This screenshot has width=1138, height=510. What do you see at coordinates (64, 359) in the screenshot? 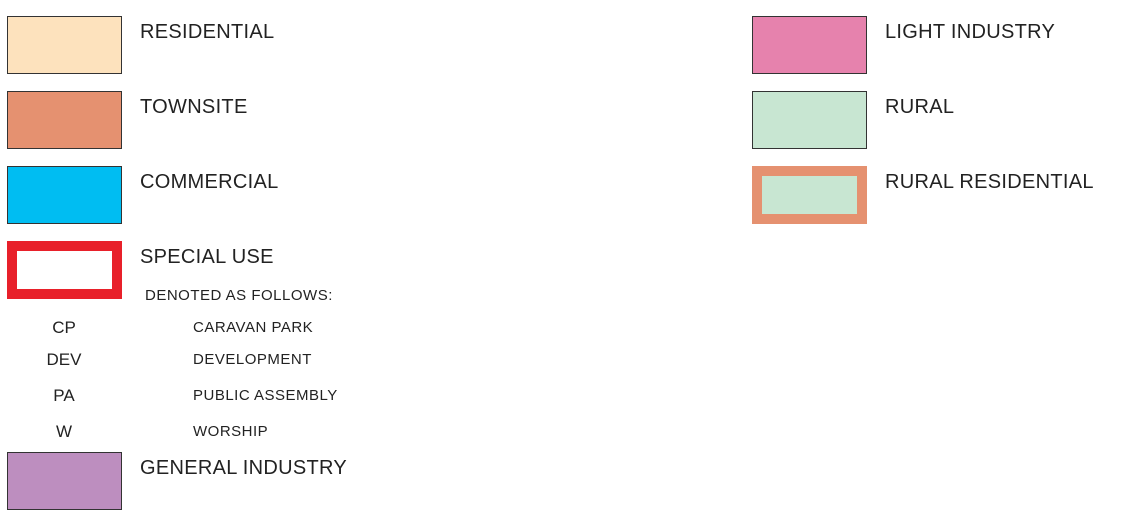
I see `code: DEV` at bounding box center [64, 359].